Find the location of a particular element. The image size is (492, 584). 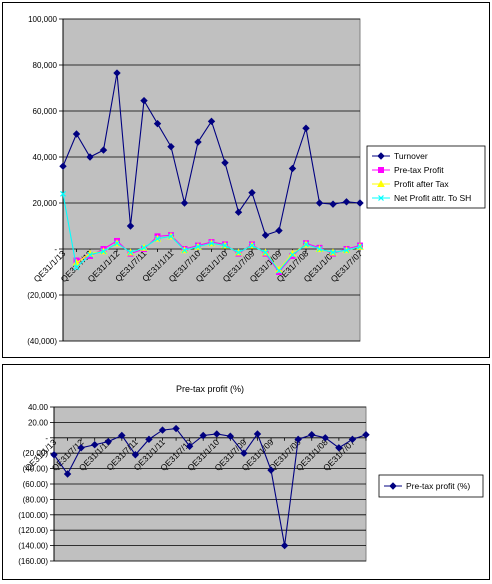

y-tick-label-6: (20,000) is located at coordinates (42, 295).